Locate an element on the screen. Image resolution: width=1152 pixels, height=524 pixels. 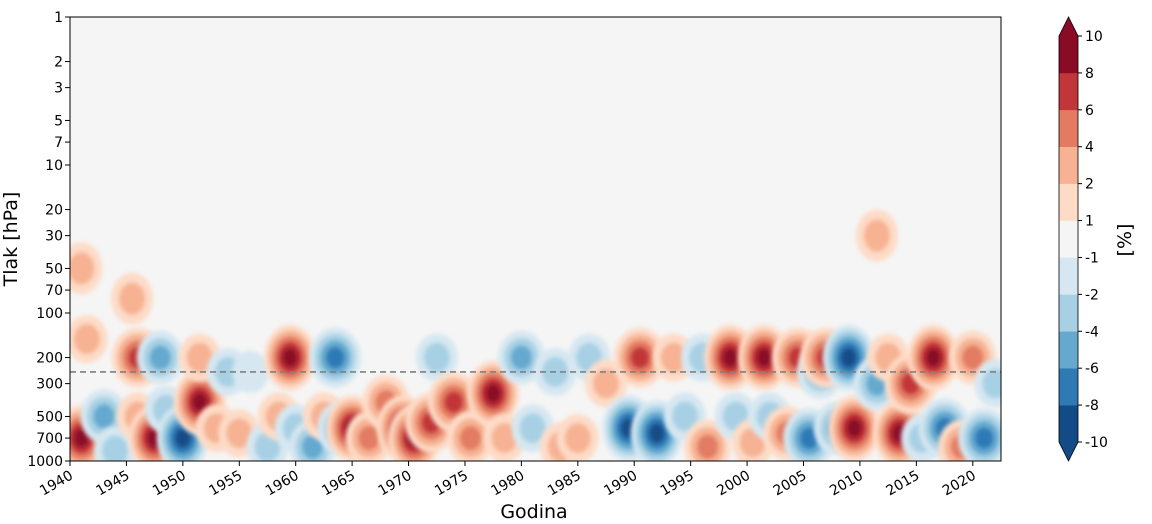
x-tick-label: 1995 is located at coordinates (677, 484).